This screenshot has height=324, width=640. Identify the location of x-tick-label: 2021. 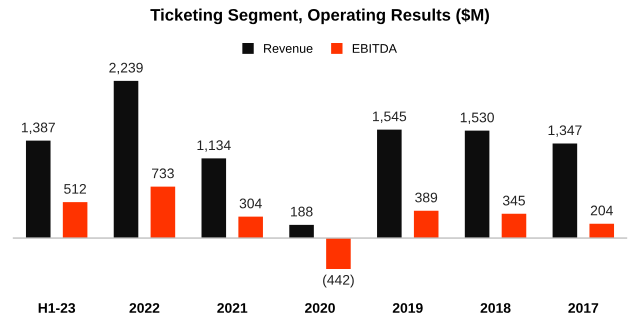
(232, 308).